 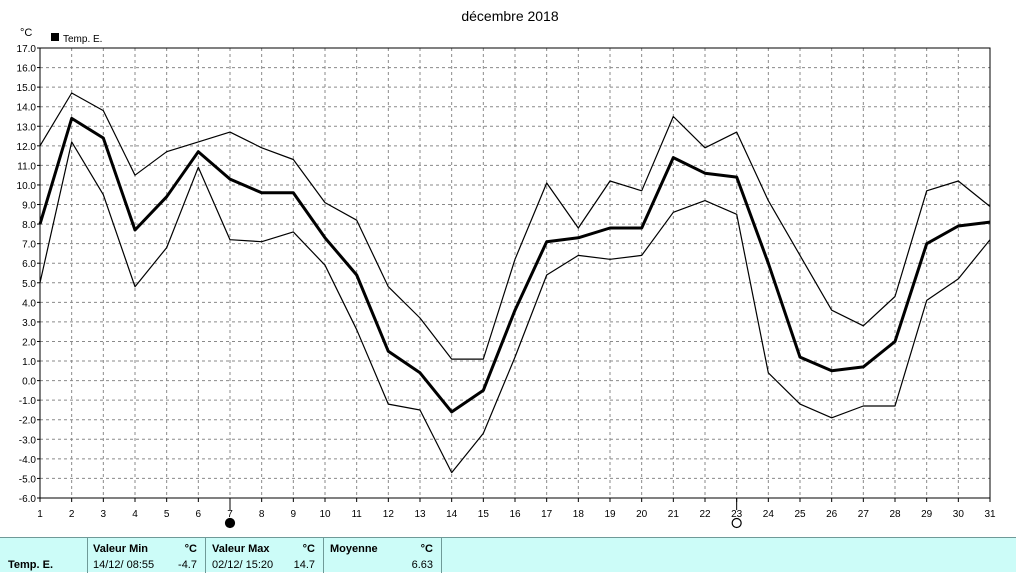 I want to click on x-tick-label: 9, so click(x=294, y=514).